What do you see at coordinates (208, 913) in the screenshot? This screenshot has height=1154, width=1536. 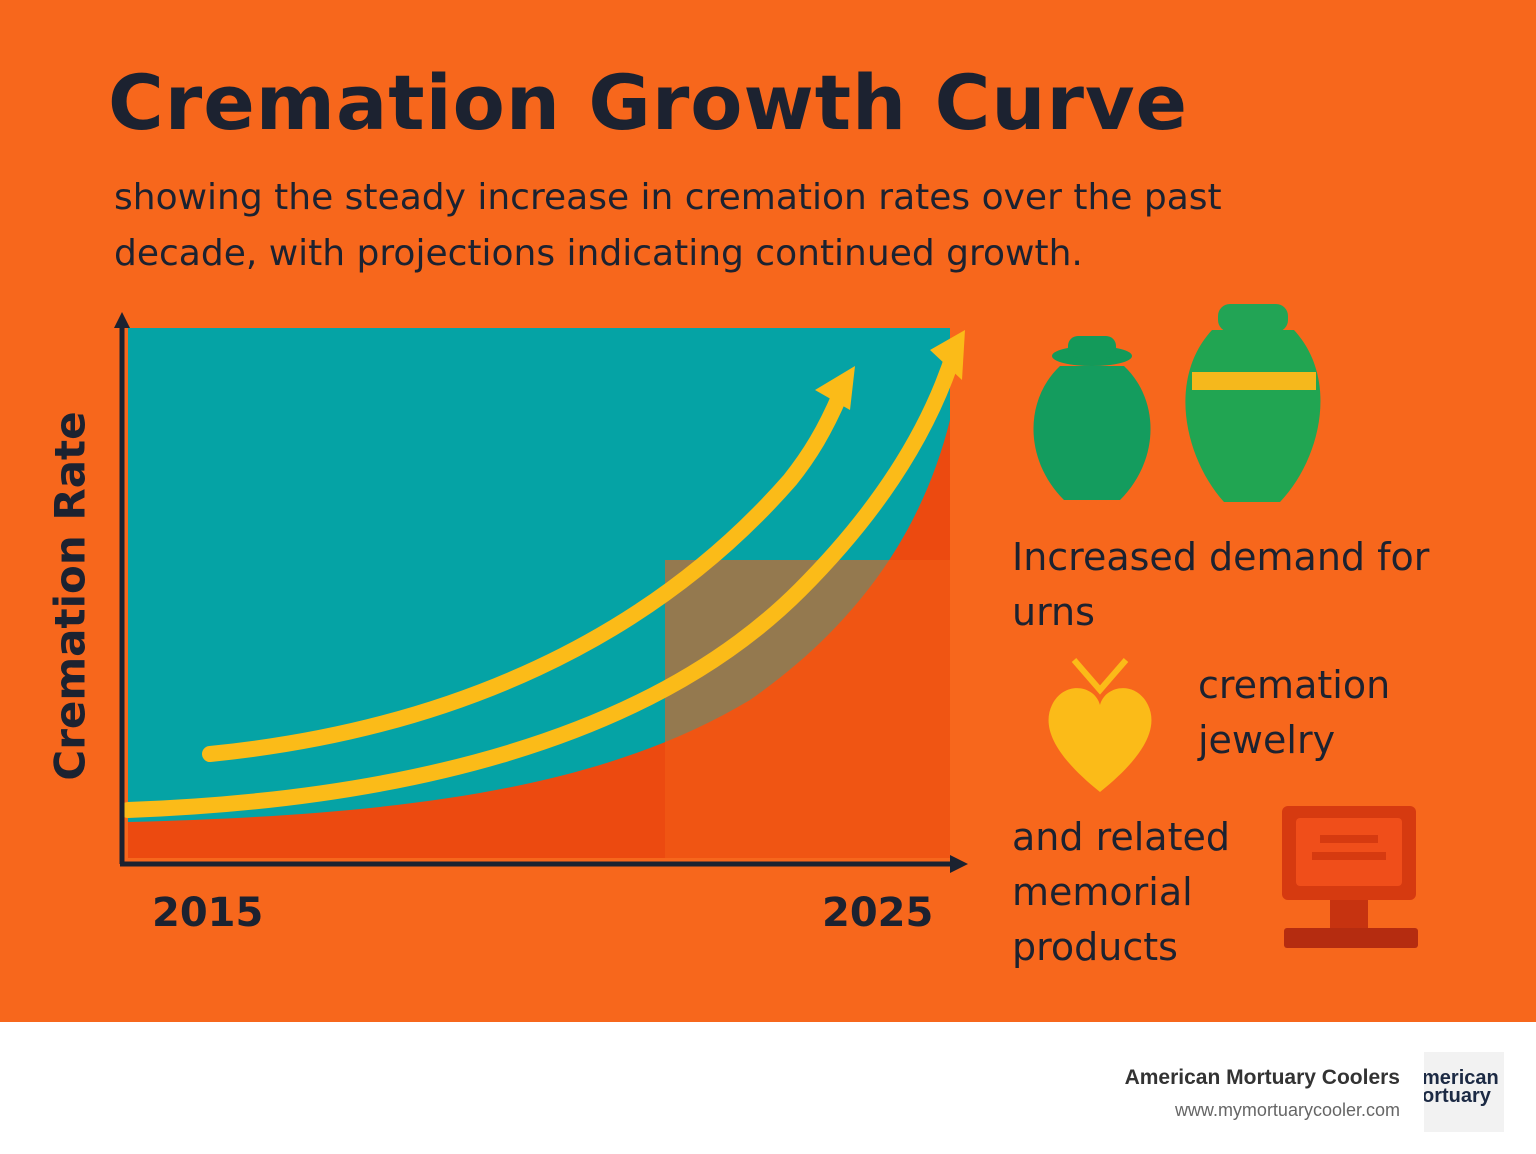 I see `x-label: 2015` at bounding box center [208, 913].